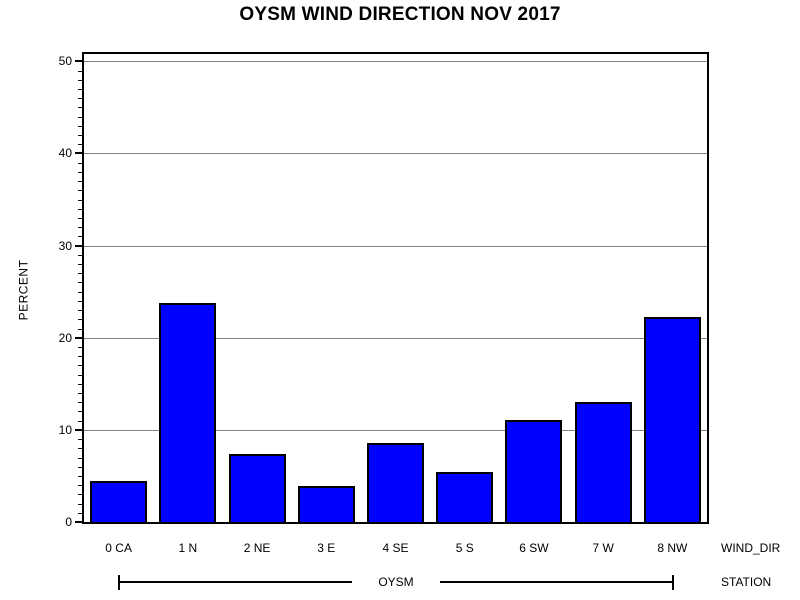  I want to click on group-bracket: OYSM, so click(396, 582).